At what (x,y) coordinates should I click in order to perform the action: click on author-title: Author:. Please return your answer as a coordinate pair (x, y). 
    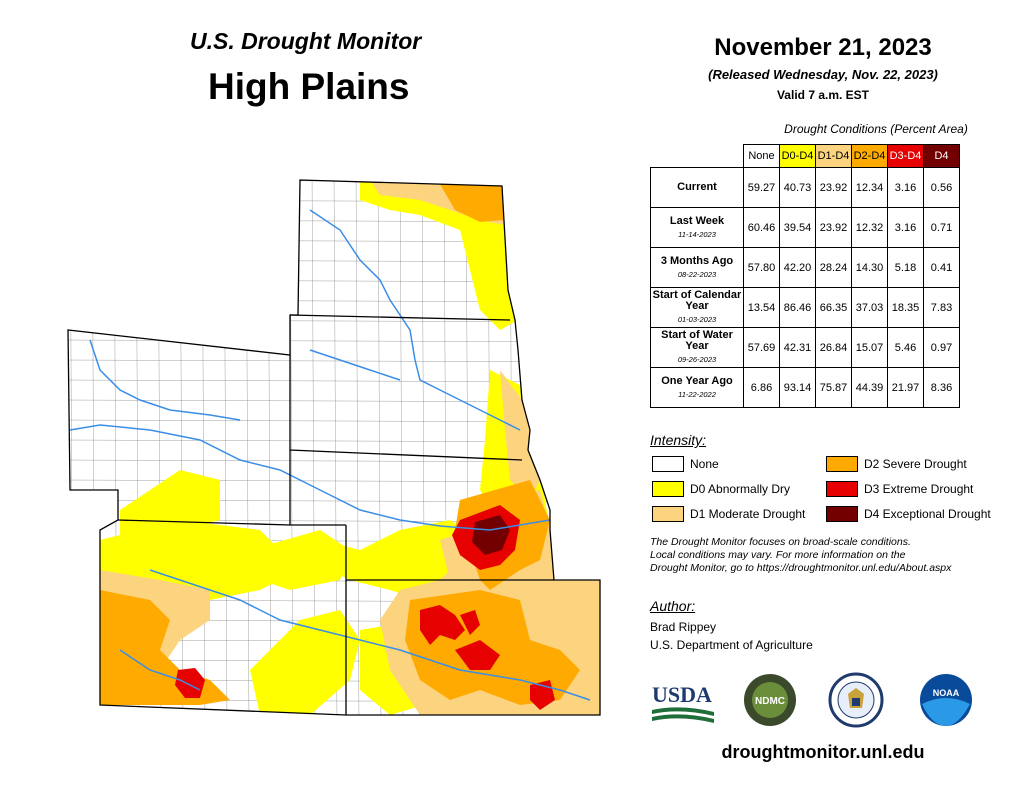
    Looking at the image, I should click on (673, 606).